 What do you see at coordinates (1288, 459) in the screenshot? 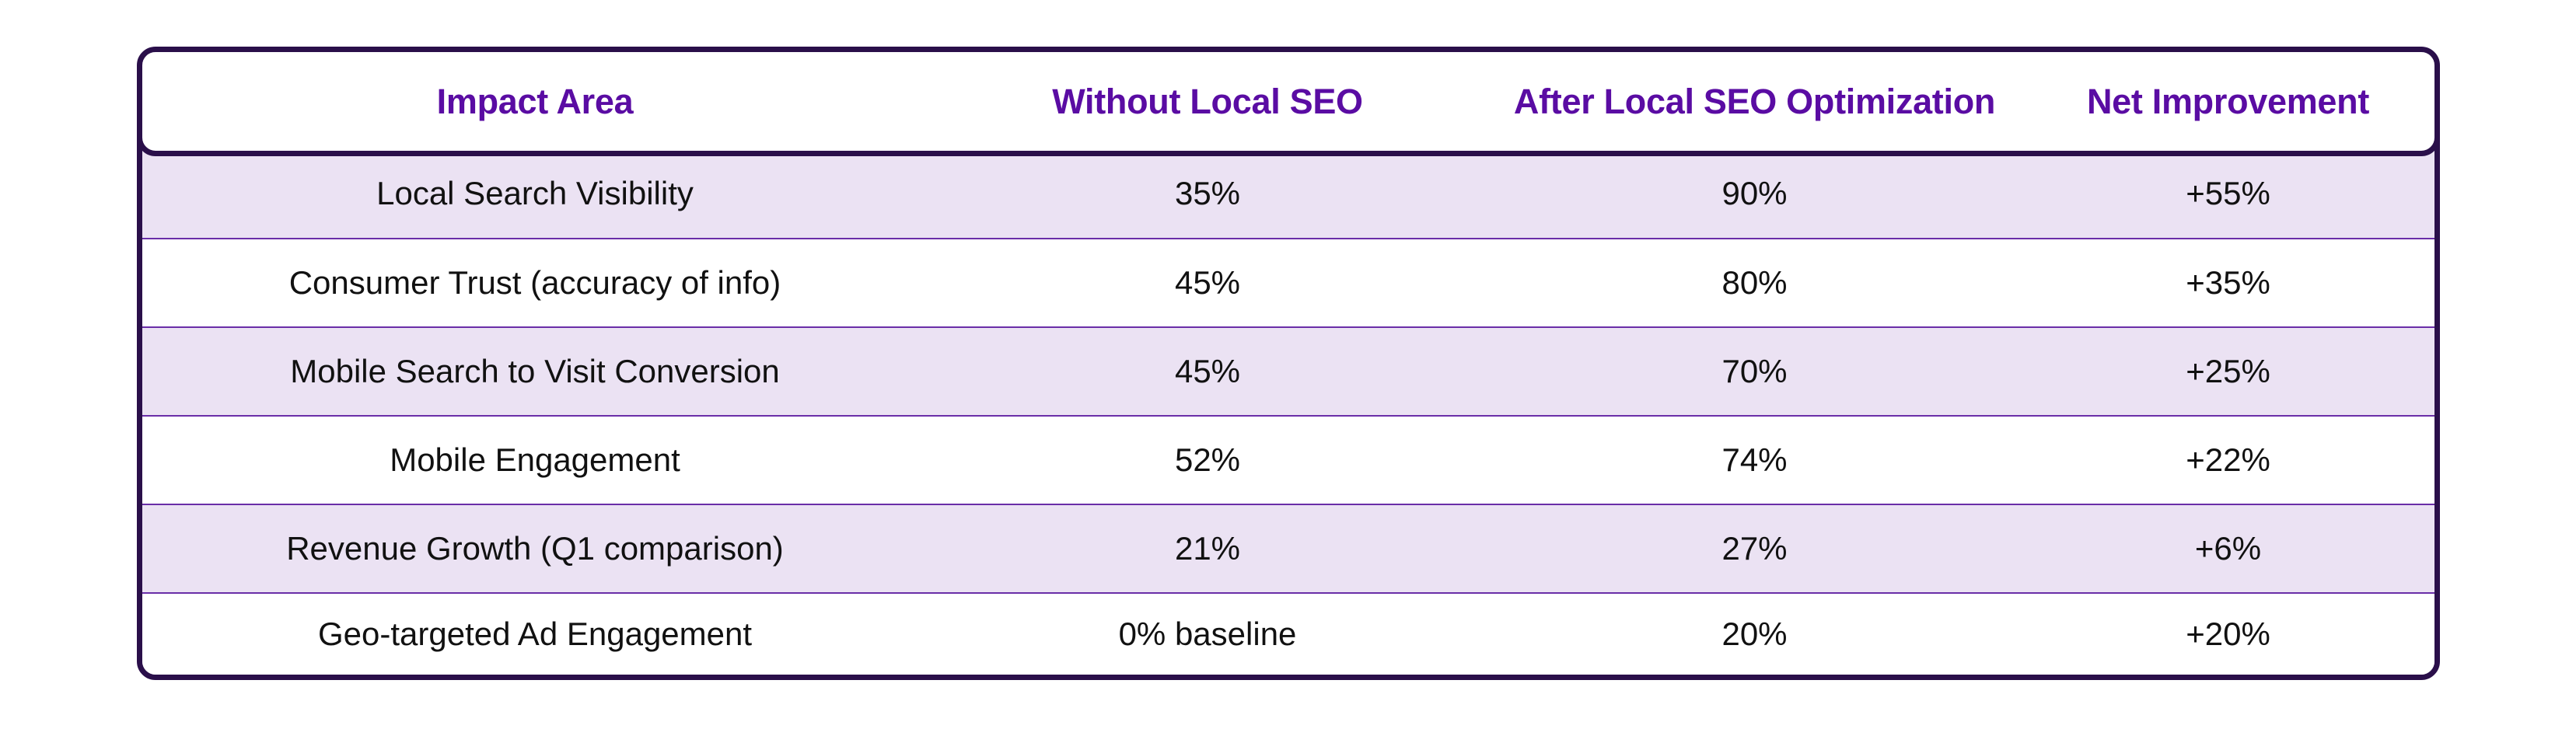
I see `table-row: Mobile Engagement 52% 74% +22%` at bounding box center [1288, 459].